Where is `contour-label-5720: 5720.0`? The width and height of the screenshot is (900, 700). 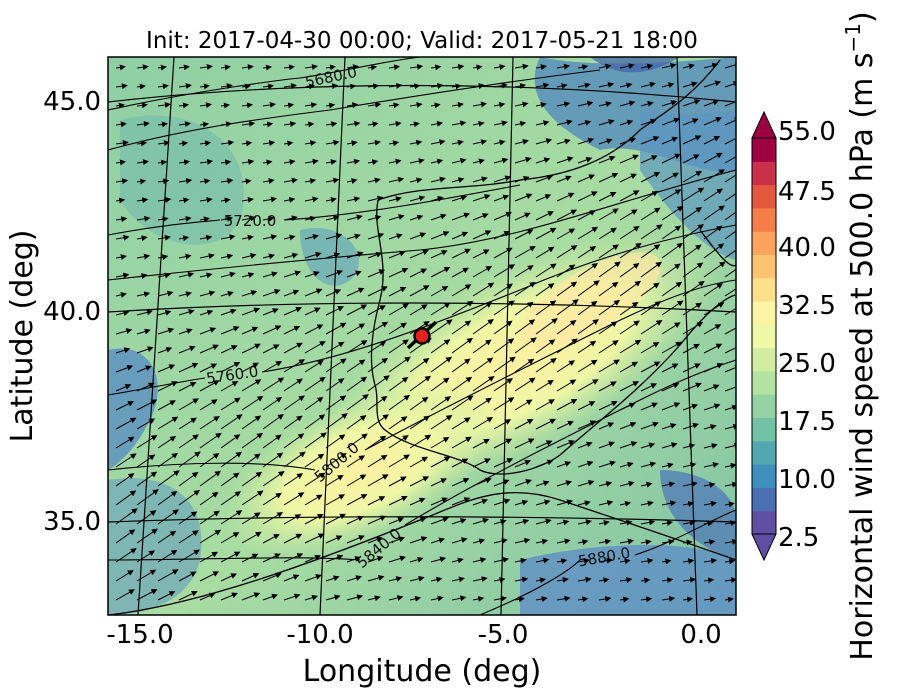
contour-label-5720: 5720.0 is located at coordinates (250, 221).